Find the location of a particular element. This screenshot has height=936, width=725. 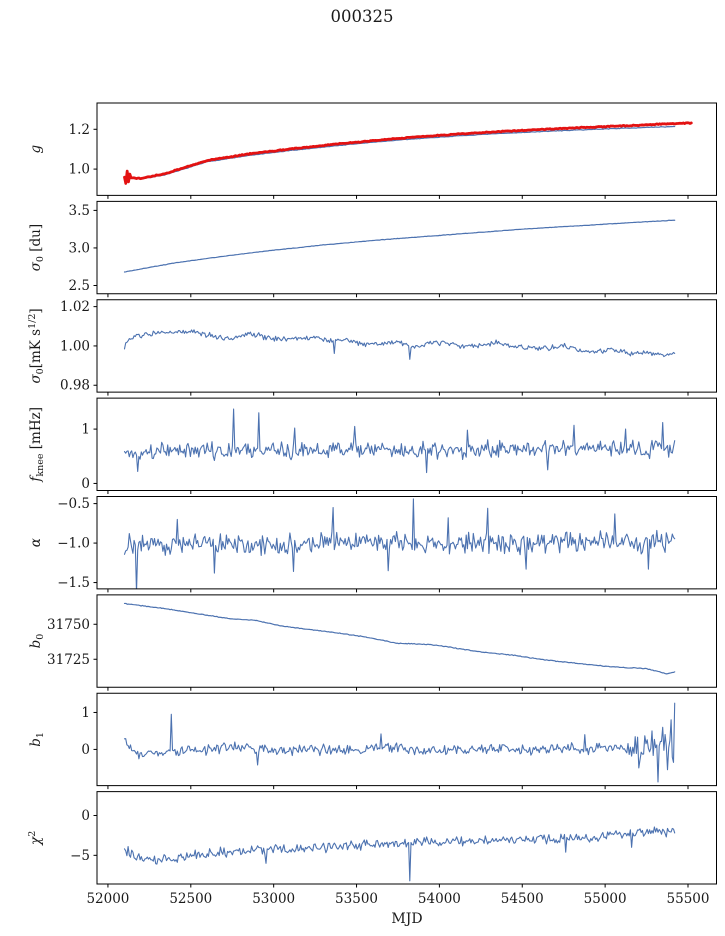

y-tick-label-chi2: 0 is located at coordinates (85, 816).